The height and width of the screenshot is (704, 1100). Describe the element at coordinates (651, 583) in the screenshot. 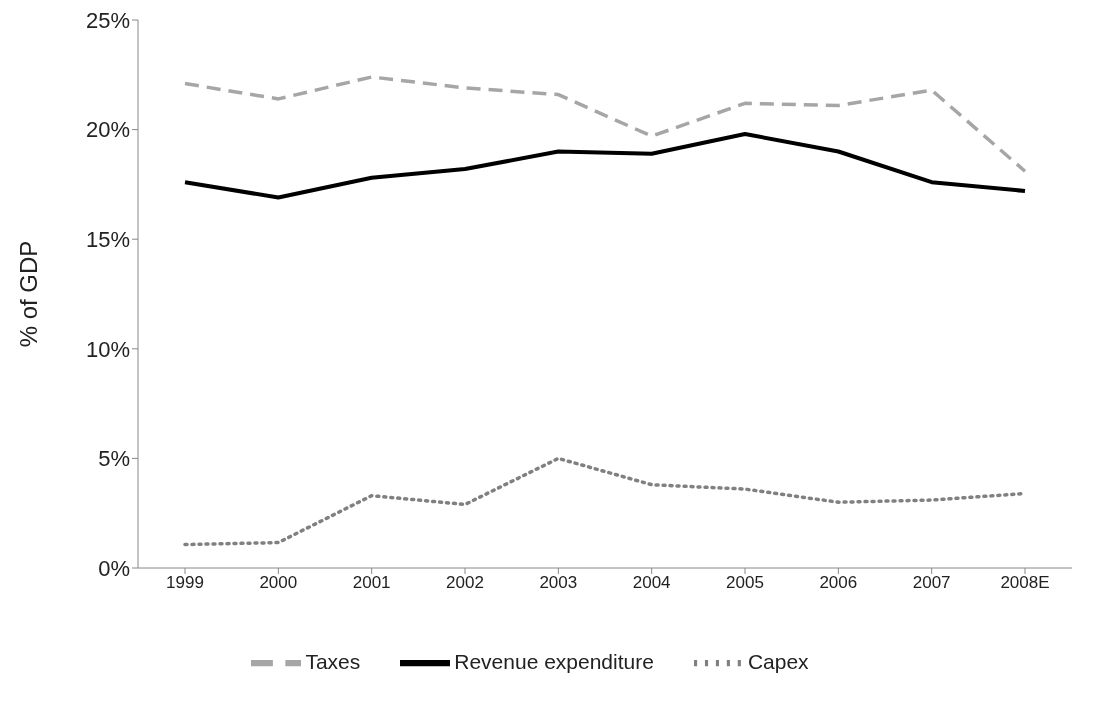

I see `x-tick-label: 2004` at that location.